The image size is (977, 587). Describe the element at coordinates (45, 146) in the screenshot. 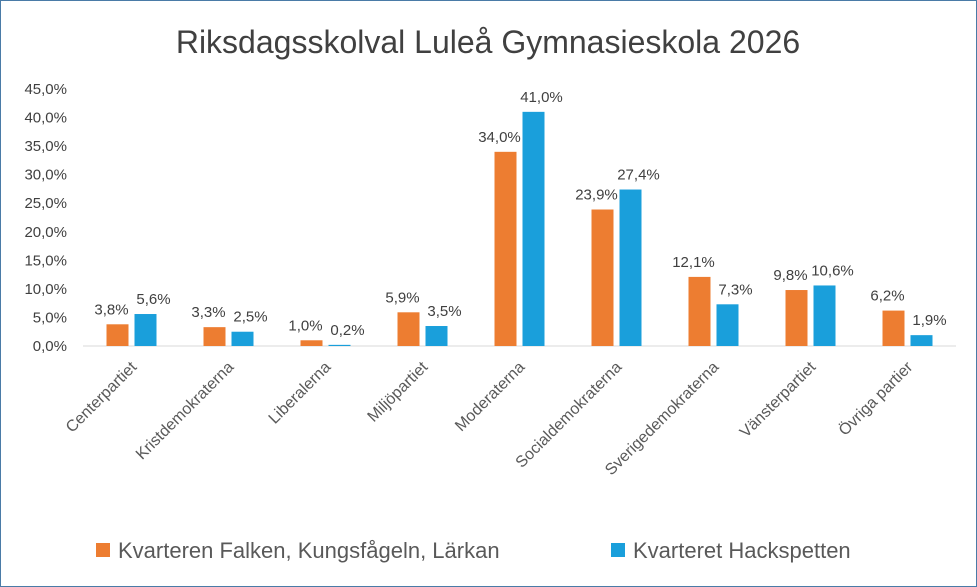

I see `y-tick-label: 35,0%` at that location.